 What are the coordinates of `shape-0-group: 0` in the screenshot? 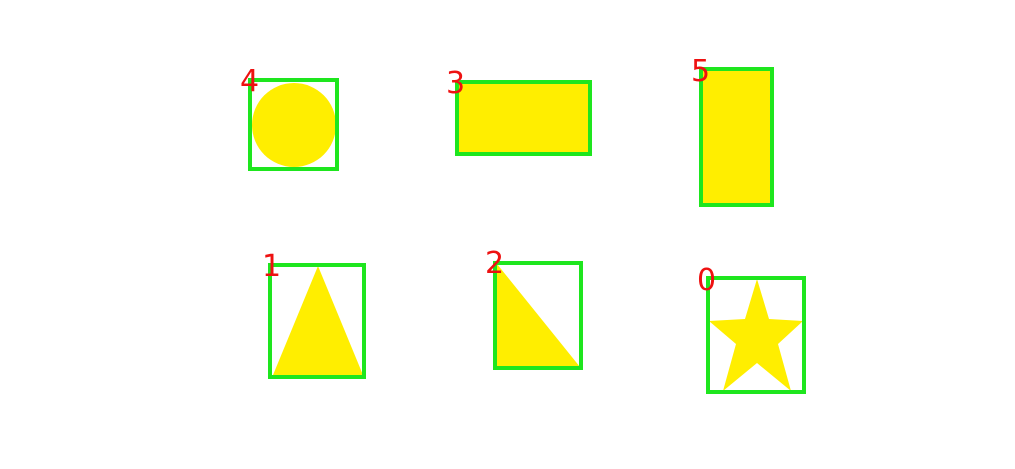 It's located at (751, 328).